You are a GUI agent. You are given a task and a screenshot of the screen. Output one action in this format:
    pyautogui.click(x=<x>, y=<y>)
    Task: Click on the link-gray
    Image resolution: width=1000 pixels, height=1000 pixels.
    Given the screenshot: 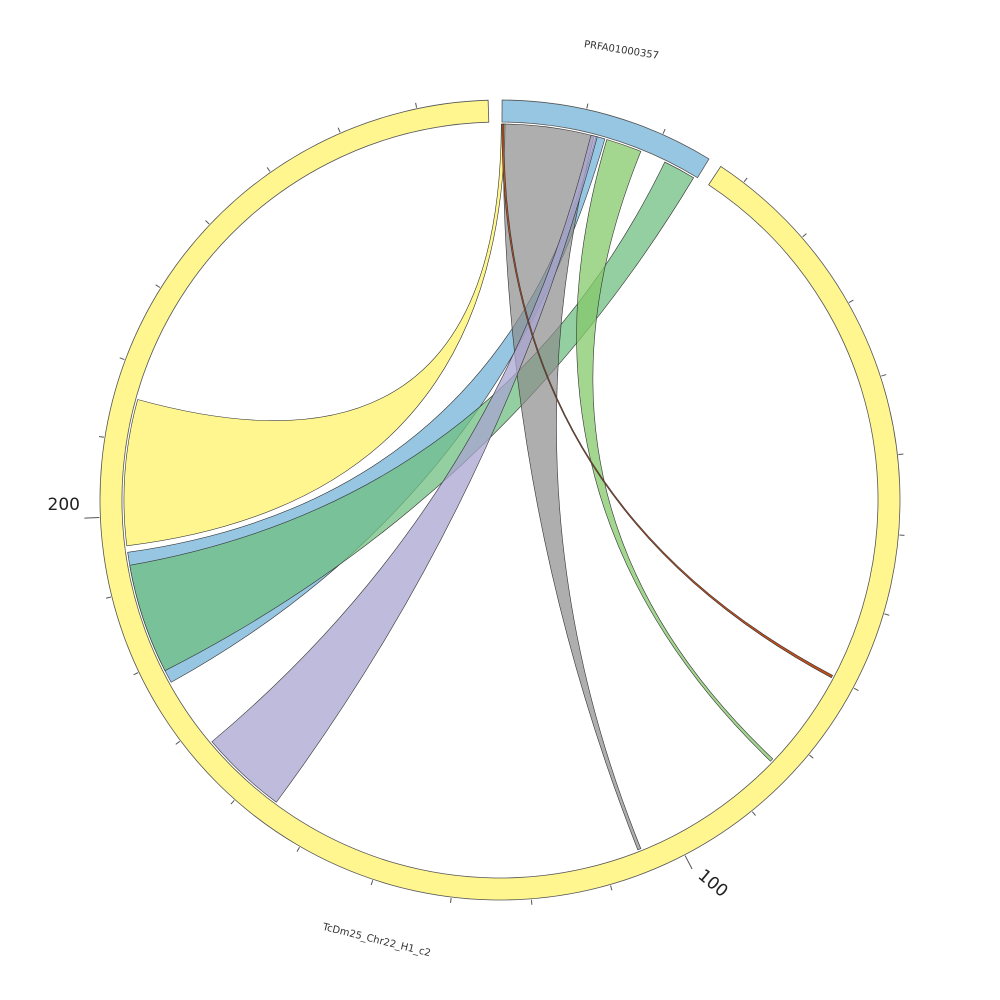 What is the action you would take?
    pyautogui.click(x=572, y=487)
    